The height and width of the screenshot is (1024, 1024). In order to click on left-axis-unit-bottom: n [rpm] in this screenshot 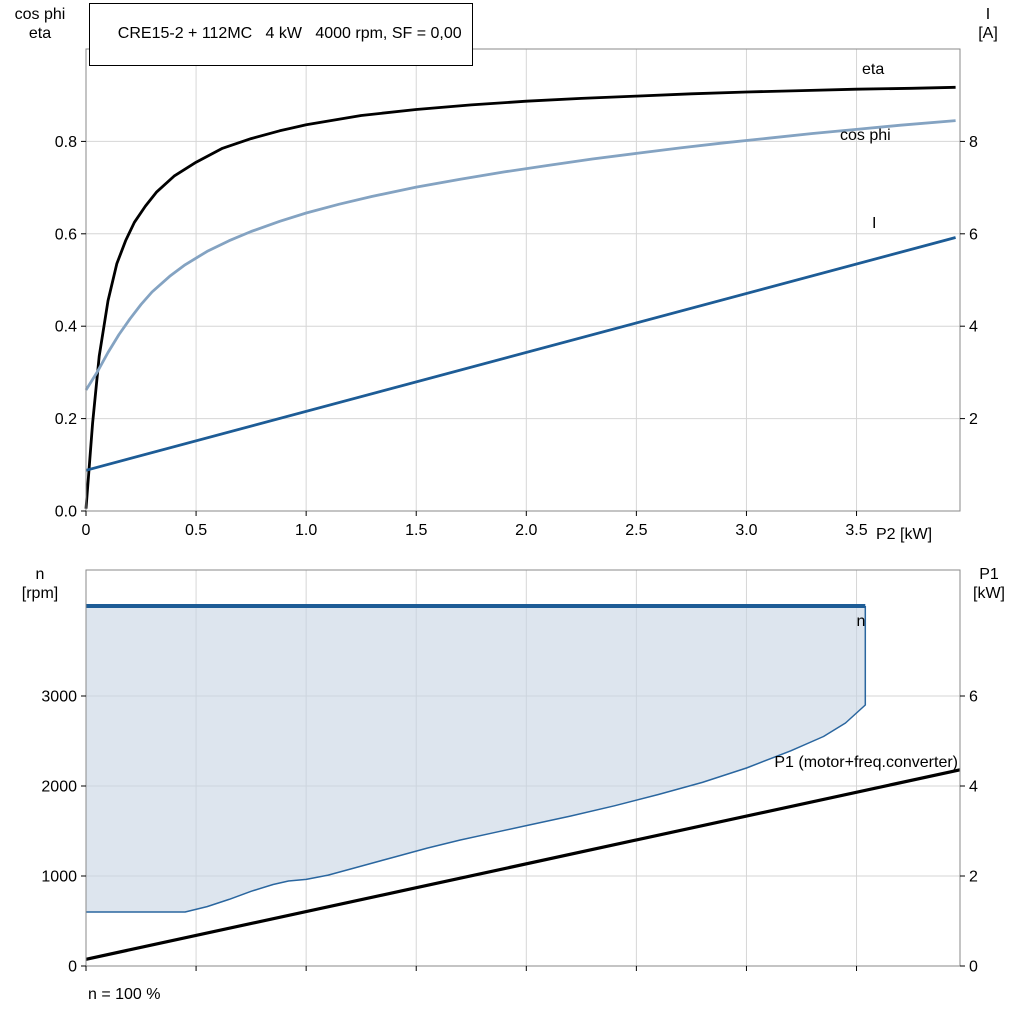, I will do `click(40, 584)`.